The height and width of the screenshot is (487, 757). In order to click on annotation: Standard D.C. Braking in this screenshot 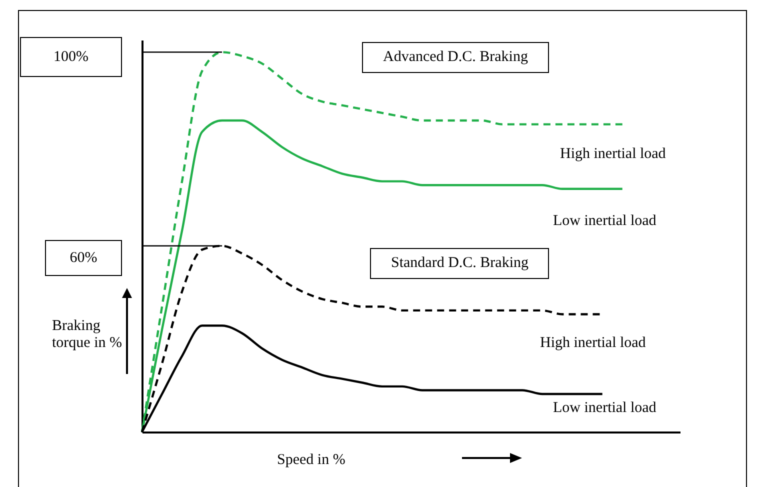, I will do `click(460, 263)`.